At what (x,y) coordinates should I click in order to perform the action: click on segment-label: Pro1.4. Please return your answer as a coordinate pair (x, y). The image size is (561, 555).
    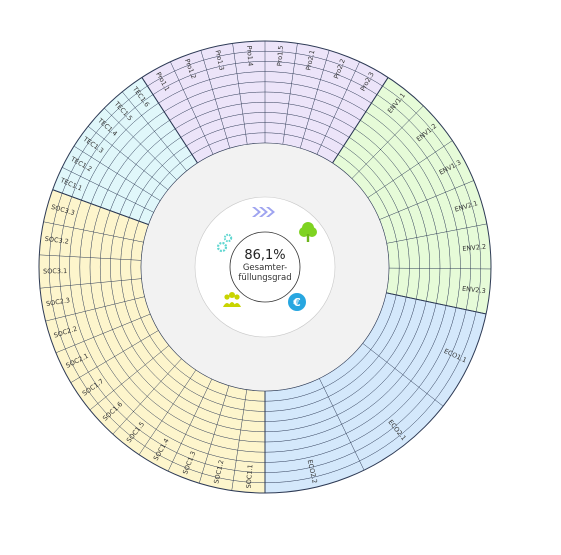
    Looking at the image, I should click on (249, 55).